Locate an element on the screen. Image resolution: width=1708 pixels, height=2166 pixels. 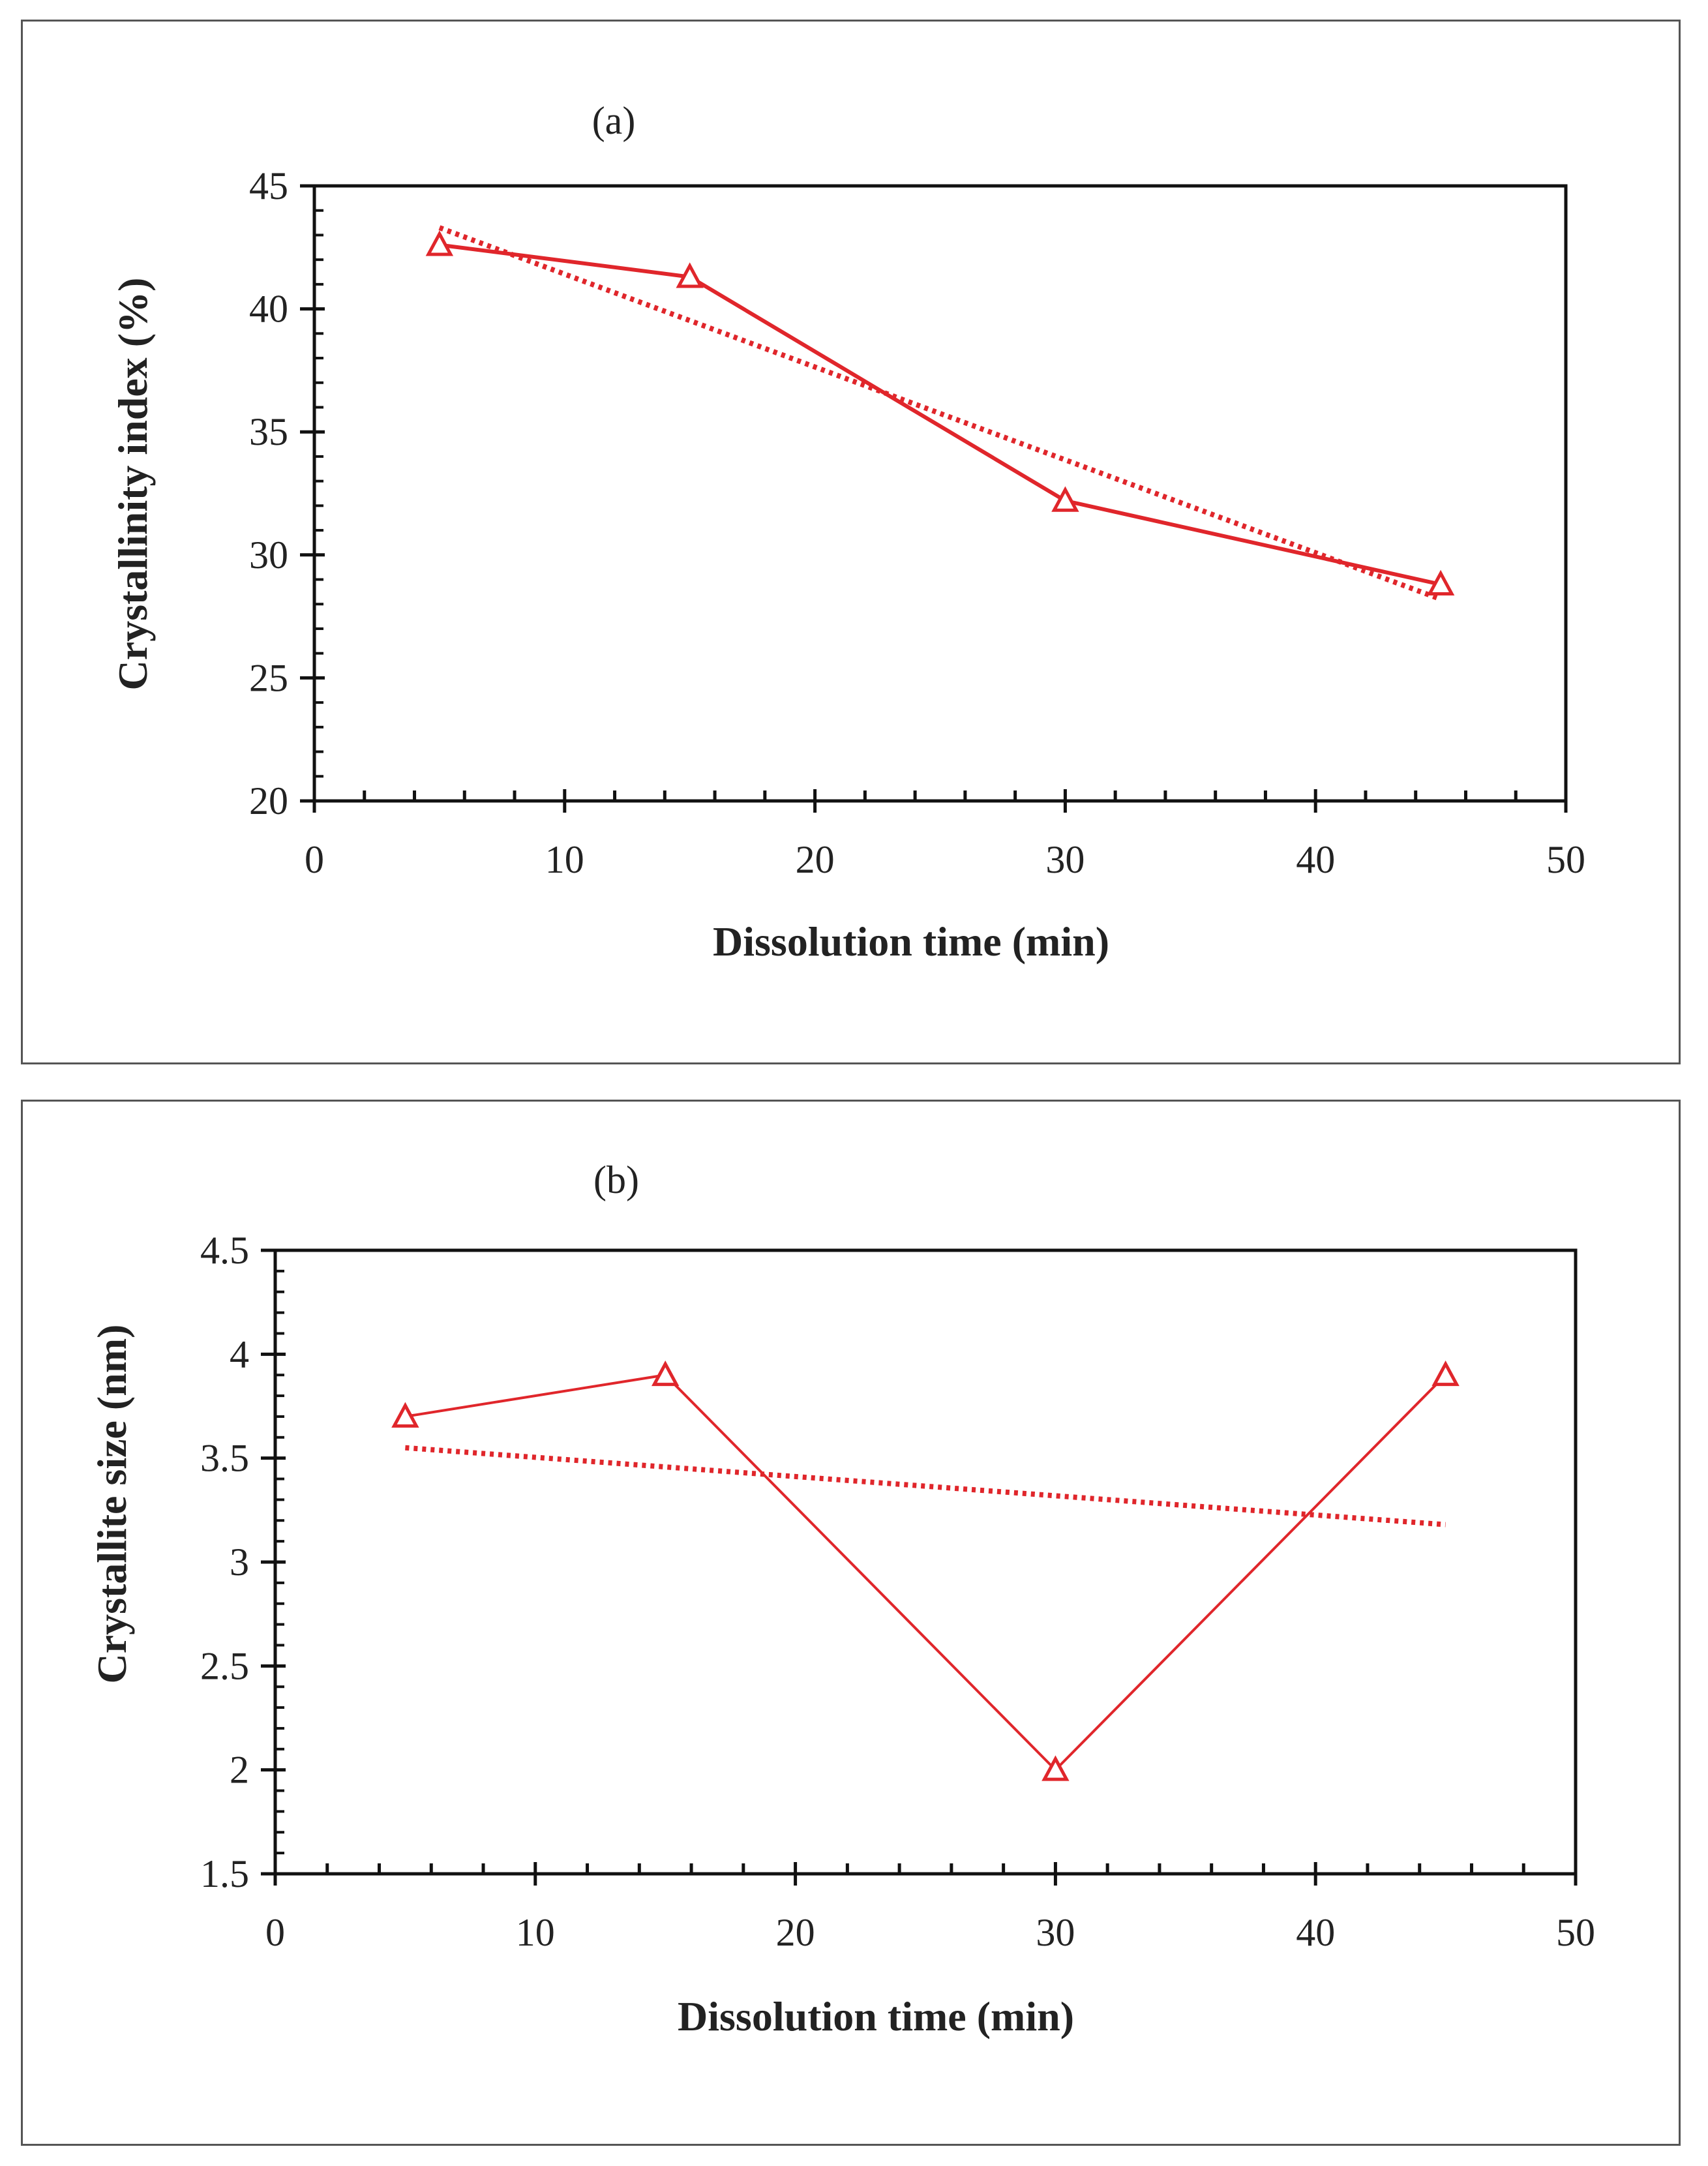
y-tick-label: 3 is located at coordinates (240, 1562).